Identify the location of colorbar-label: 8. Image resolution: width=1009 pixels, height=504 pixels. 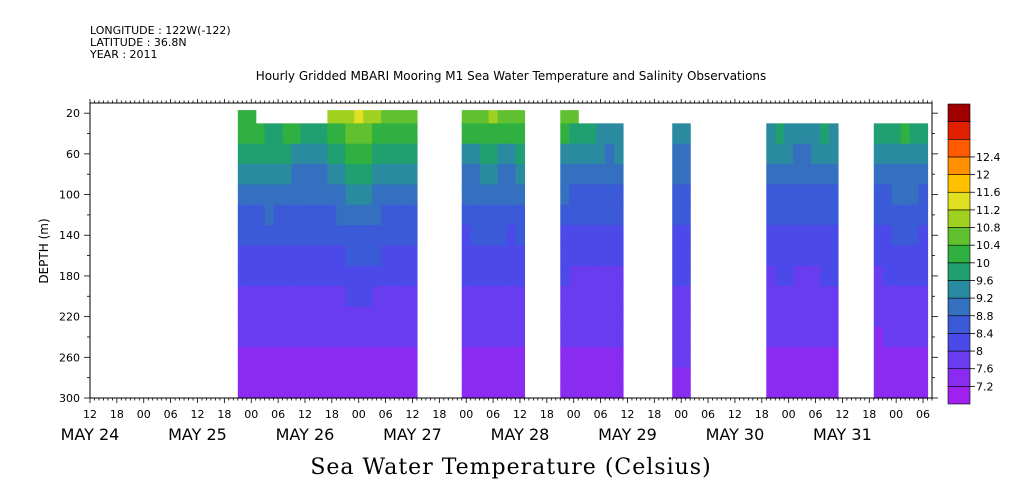
(979, 351).